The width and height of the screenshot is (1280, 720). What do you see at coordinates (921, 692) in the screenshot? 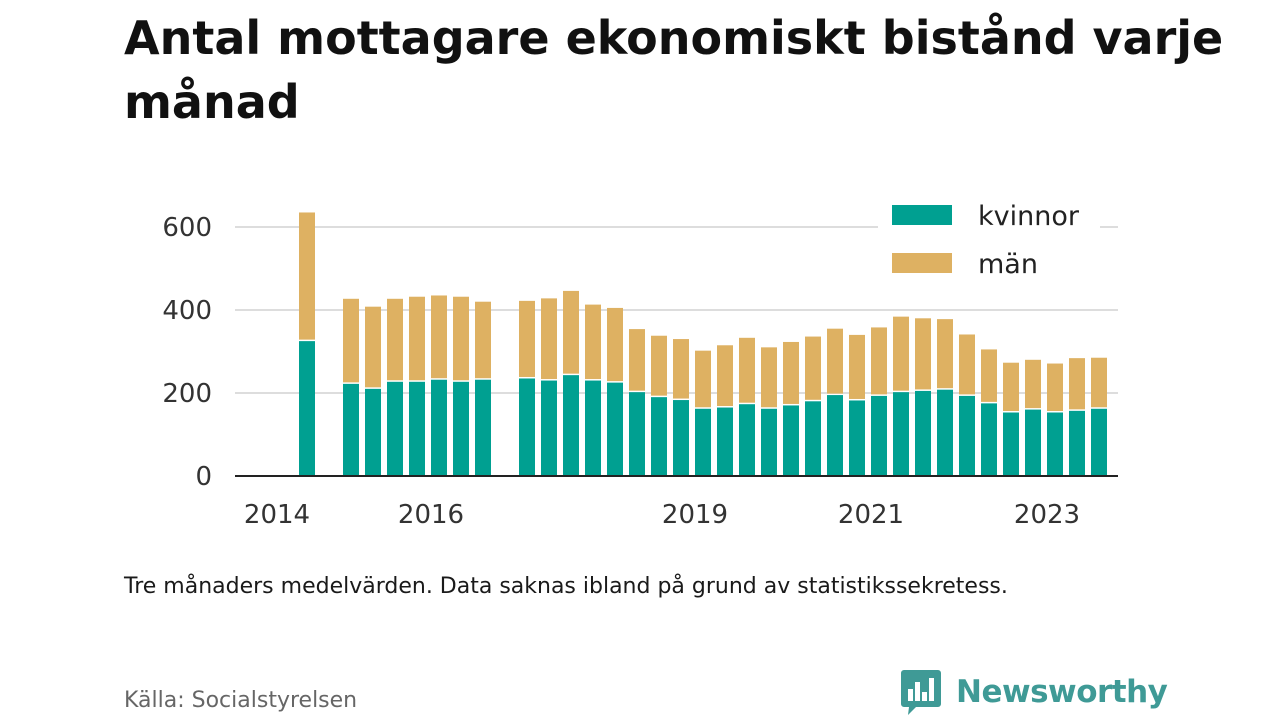
I see `bar-chart-speech-bubble-icon` at bounding box center [921, 692].